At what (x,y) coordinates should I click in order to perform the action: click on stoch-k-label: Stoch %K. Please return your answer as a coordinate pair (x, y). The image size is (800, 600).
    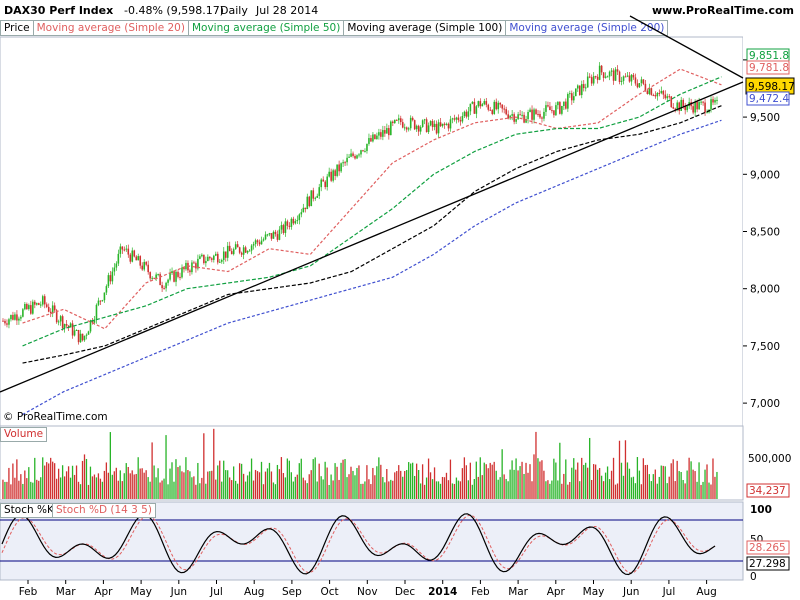
    Looking at the image, I should click on (29, 510).